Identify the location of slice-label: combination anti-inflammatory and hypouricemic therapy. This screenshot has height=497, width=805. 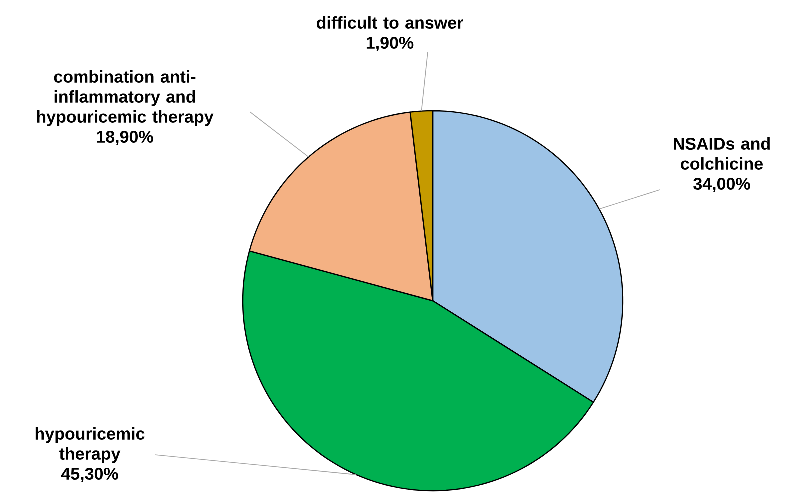
(125, 98).